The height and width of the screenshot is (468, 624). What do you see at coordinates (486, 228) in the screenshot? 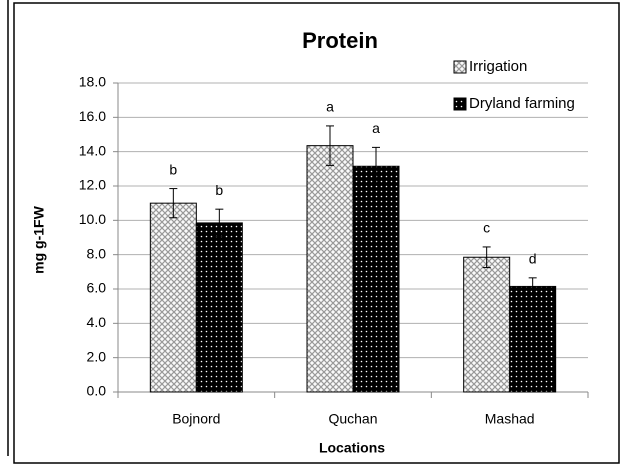
I see `significance-letter: c` at bounding box center [486, 228].